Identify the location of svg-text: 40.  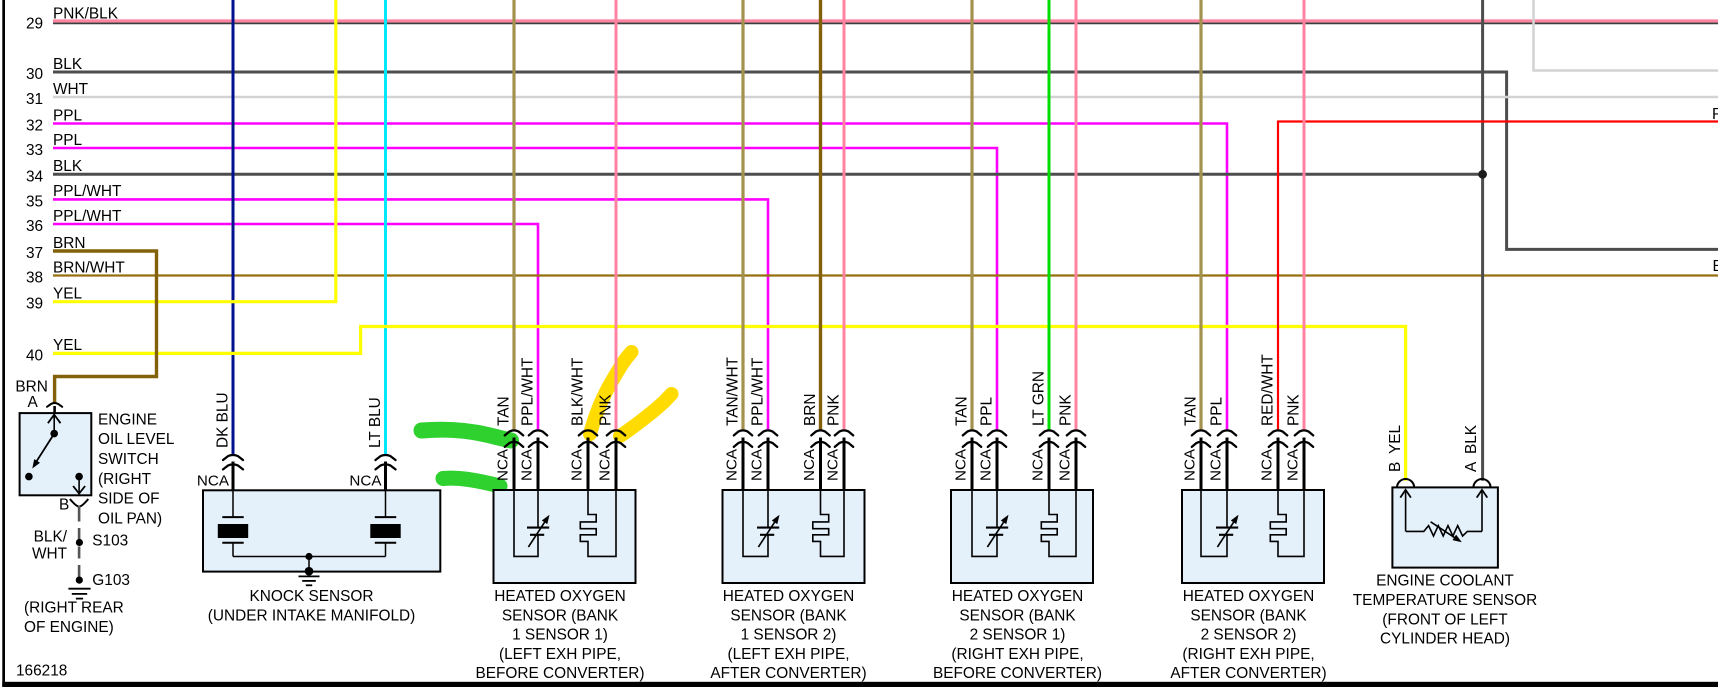
(34, 355).